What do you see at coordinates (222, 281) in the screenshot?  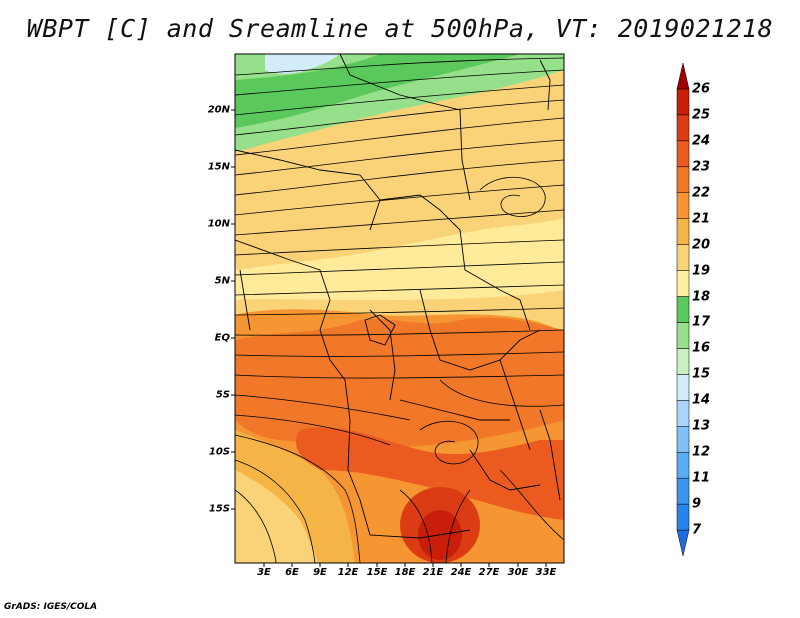 I see `lat-label-5n: 5N` at bounding box center [222, 281].